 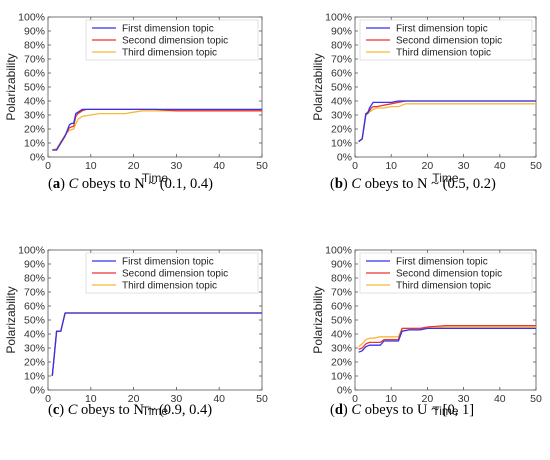 What do you see at coordinates (157, 129) in the screenshot?
I see `series-line-first-a` at bounding box center [157, 129].